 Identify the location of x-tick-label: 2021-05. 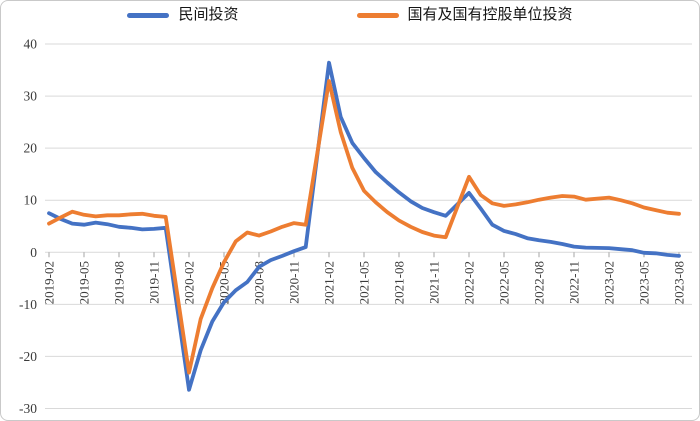
(364, 282).